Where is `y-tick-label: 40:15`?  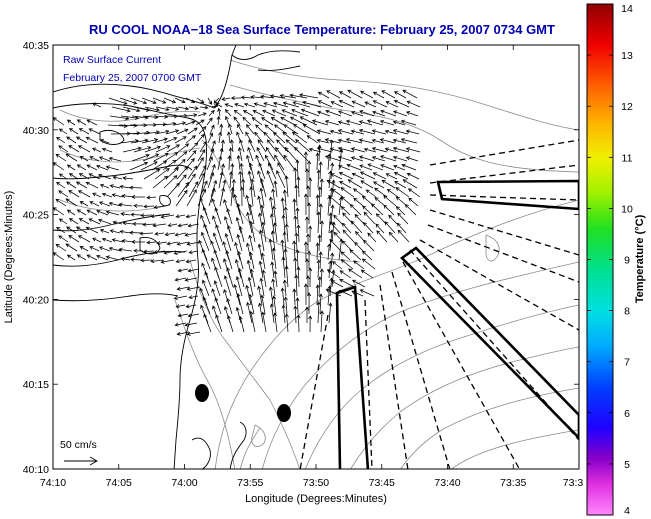
y-tick-label: 40:15 is located at coordinates (36, 385).